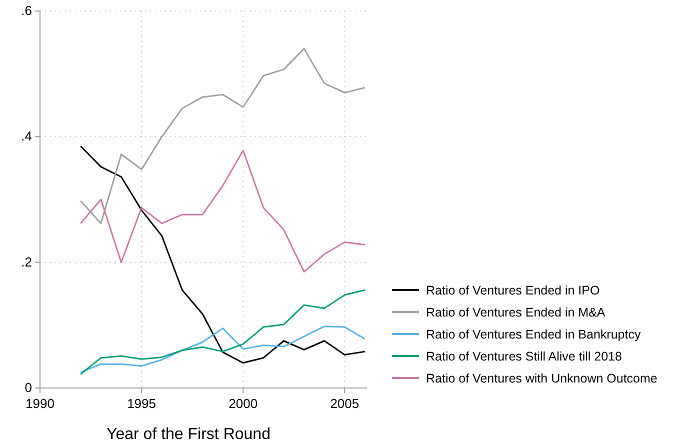 The image size is (677, 445). What do you see at coordinates (516, 313) in the screenshot?
I see `legend-label: Ratio of Ventures Ended in M&A` at bounding box center [516, 313].